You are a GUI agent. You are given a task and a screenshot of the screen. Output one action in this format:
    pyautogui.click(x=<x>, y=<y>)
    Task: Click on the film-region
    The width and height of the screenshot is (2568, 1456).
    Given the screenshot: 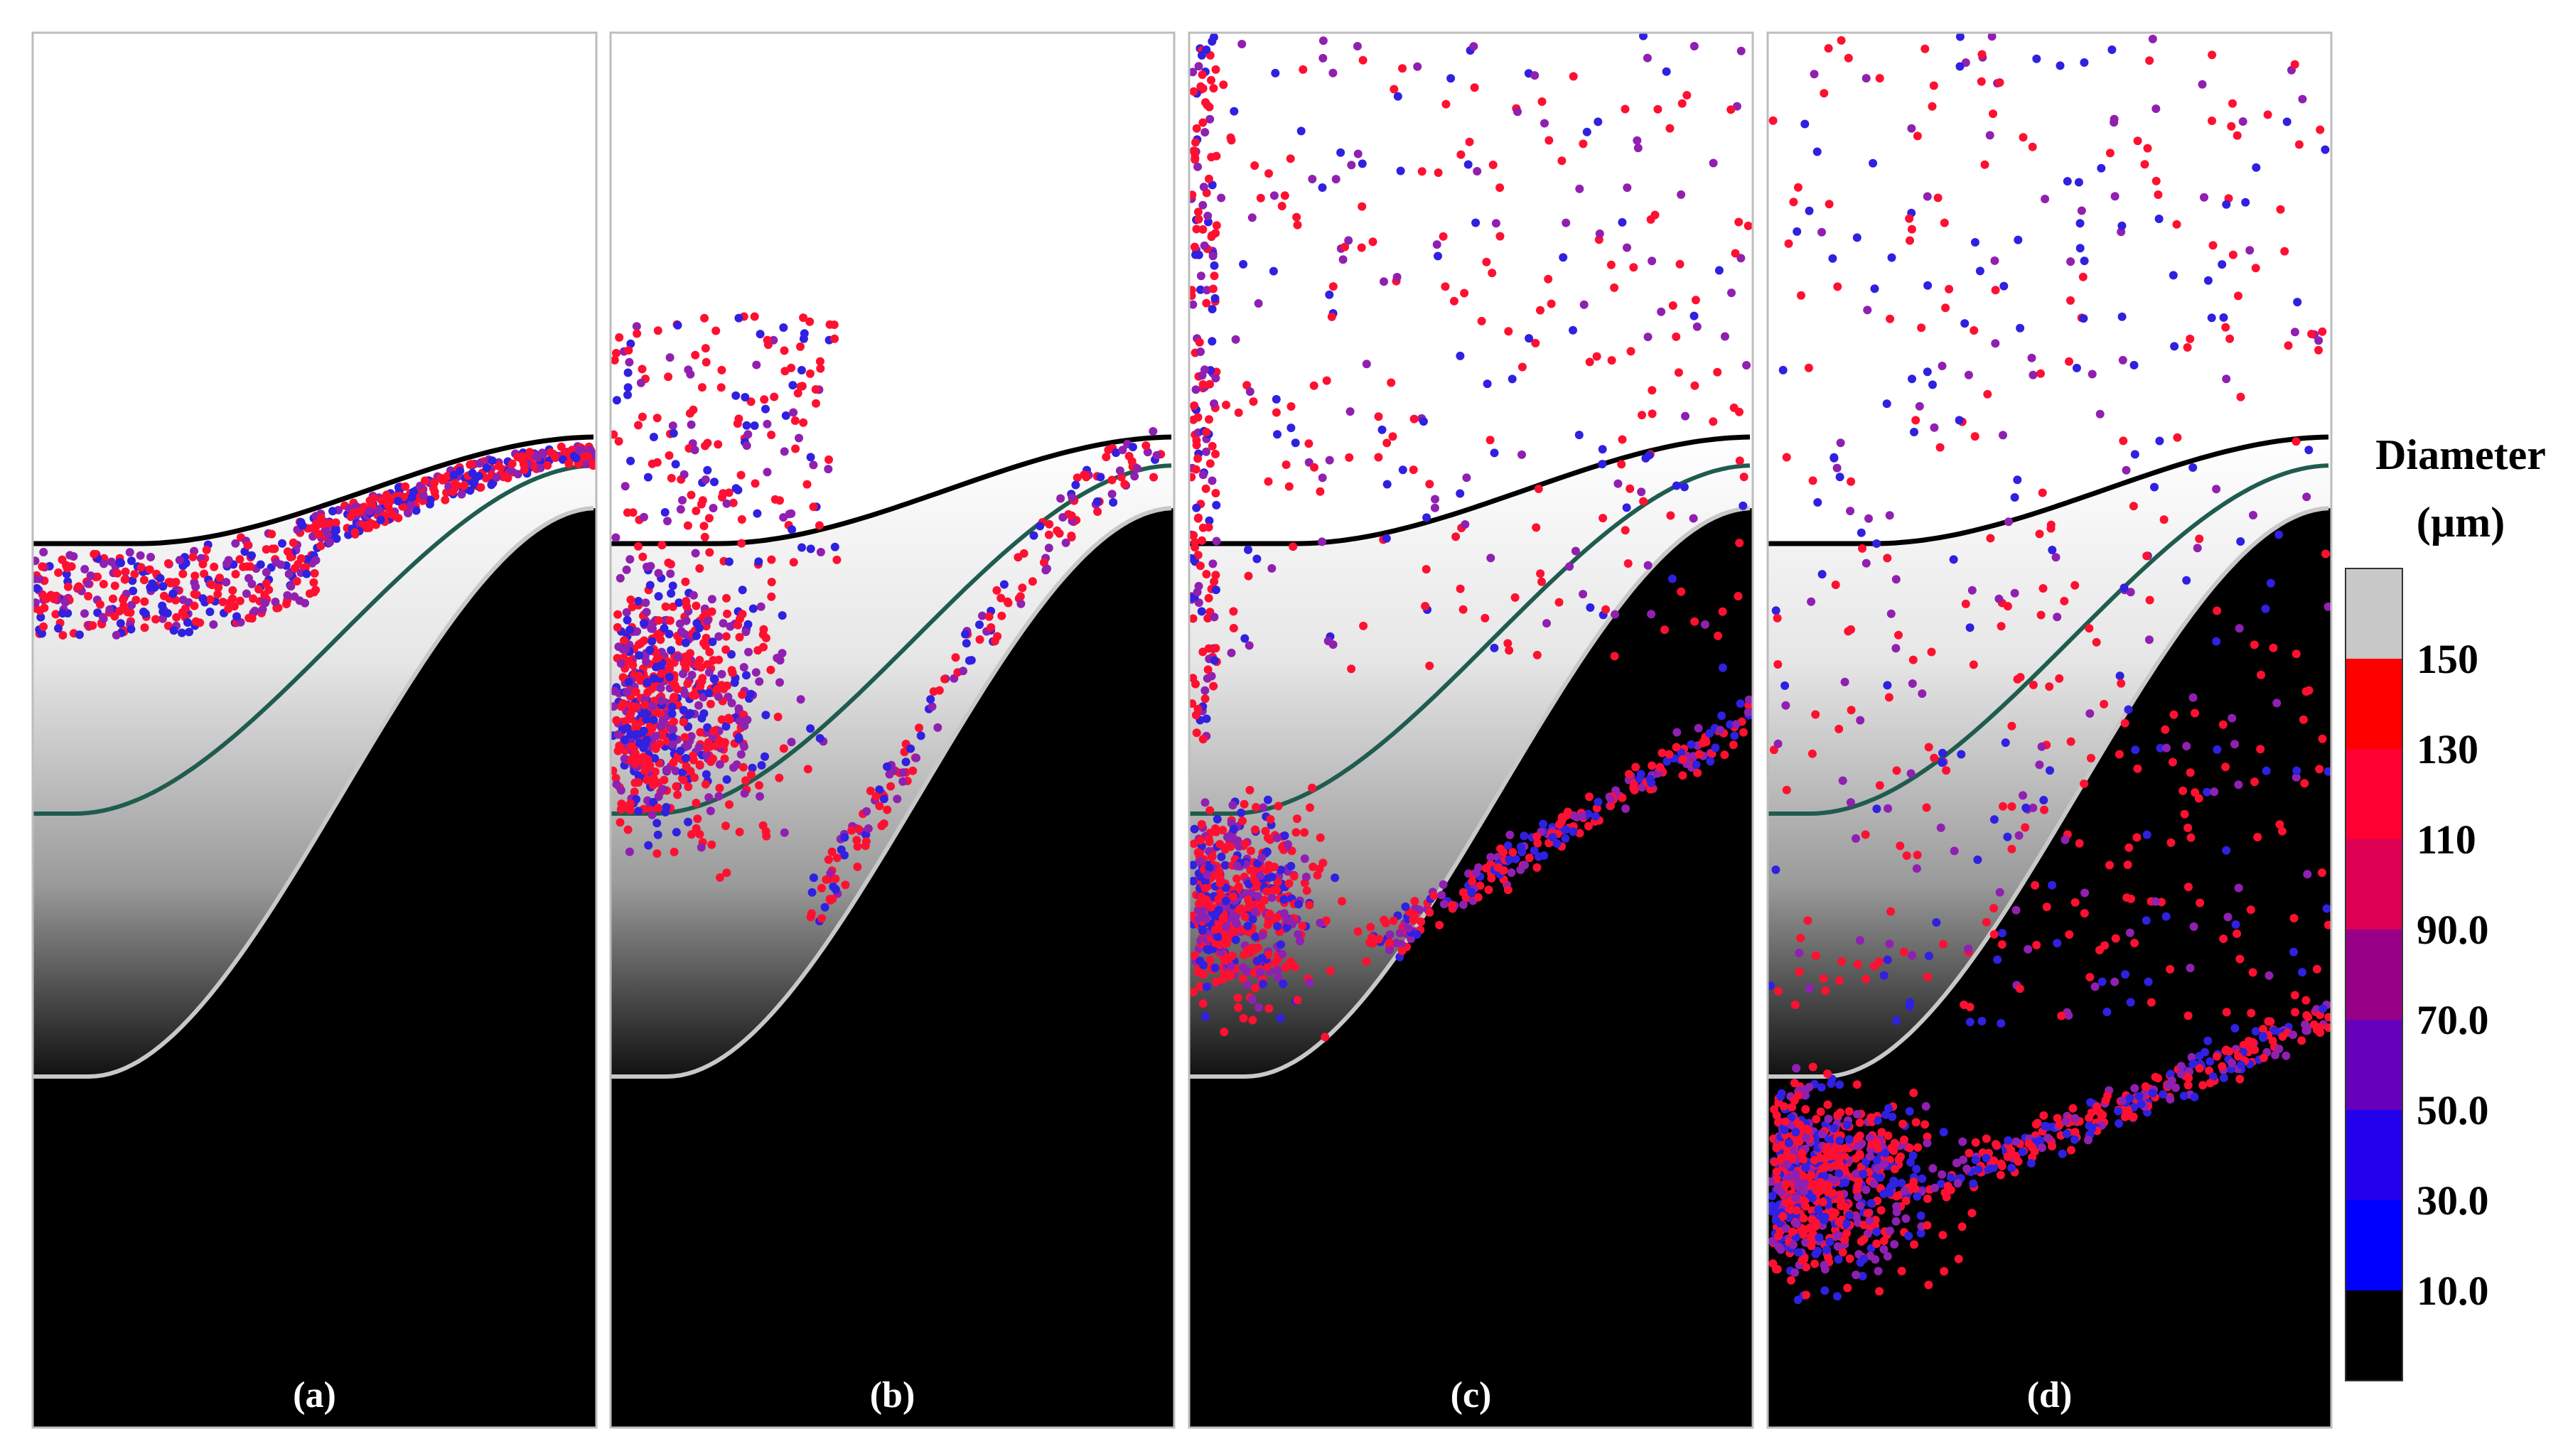 What is the action you would take?
    pyautogui.click(x=2049, y=757)
    